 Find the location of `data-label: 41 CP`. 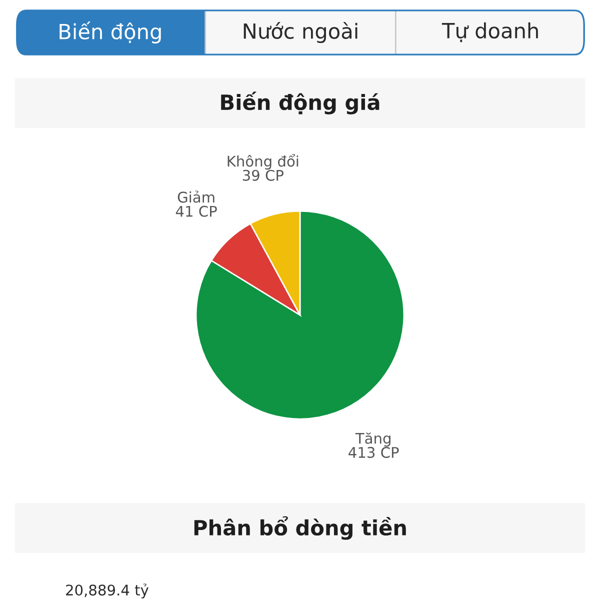

data-label: 41 CP is located at coordinates (196, 211).